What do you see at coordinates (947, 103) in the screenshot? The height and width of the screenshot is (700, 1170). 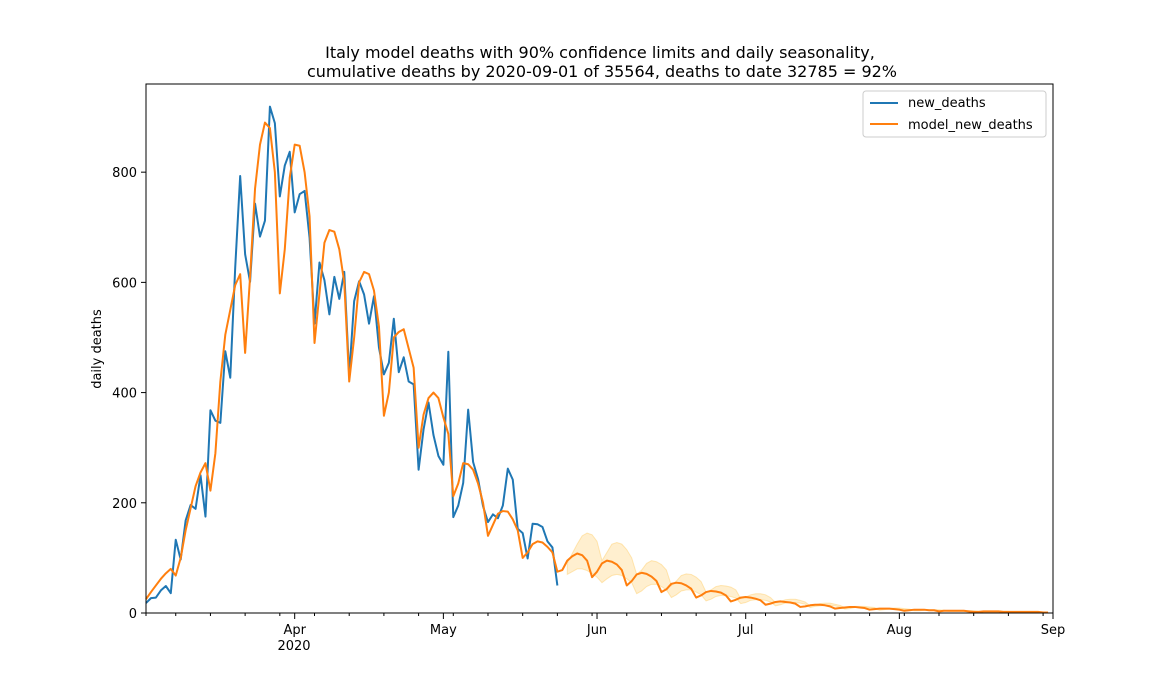 I see `legend-label-new-deaths: new_deaths` at bounding box center [947, 103].